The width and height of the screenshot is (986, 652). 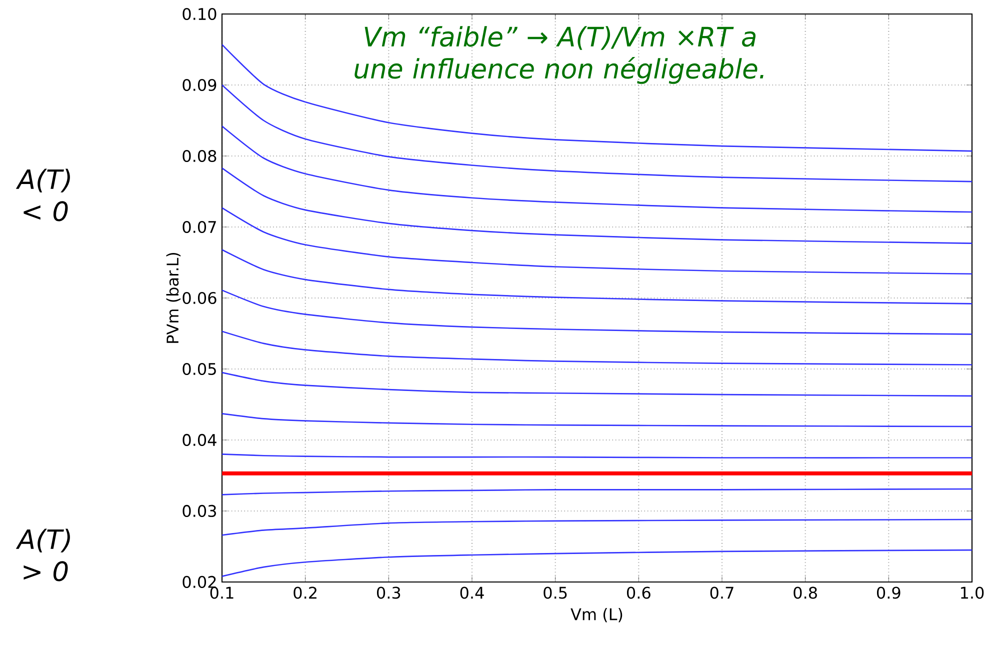 What do you see at coordinates (888, 592) in the screenshot?
I see `x-tick-label: 0.9` at bounding box center [888, 592].